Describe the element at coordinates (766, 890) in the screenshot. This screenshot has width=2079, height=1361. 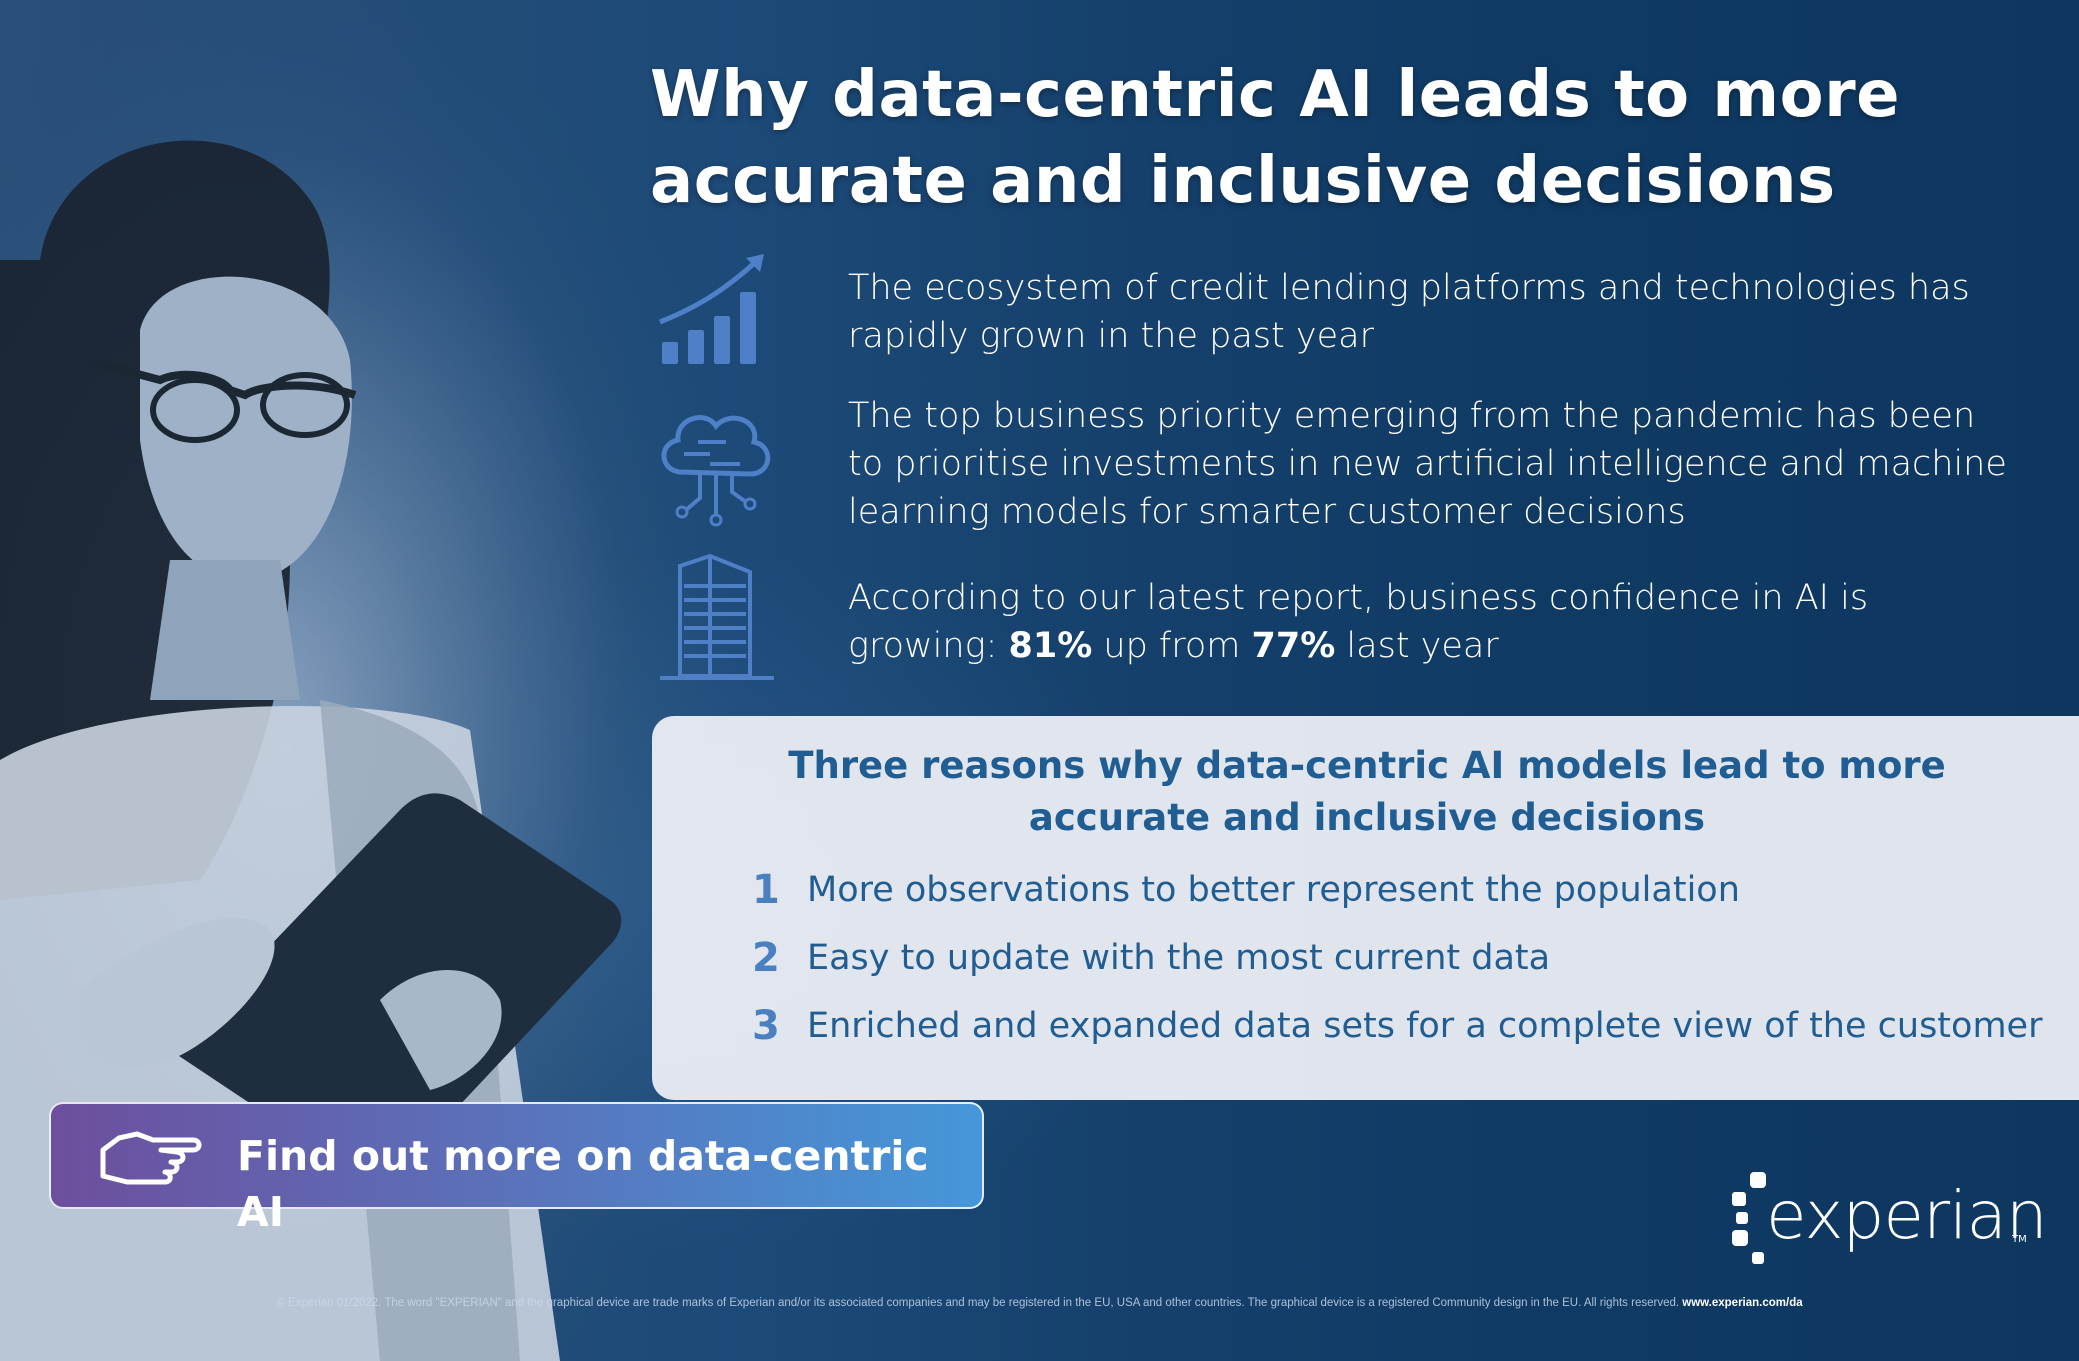
I see `reason-number: 1` at that location.